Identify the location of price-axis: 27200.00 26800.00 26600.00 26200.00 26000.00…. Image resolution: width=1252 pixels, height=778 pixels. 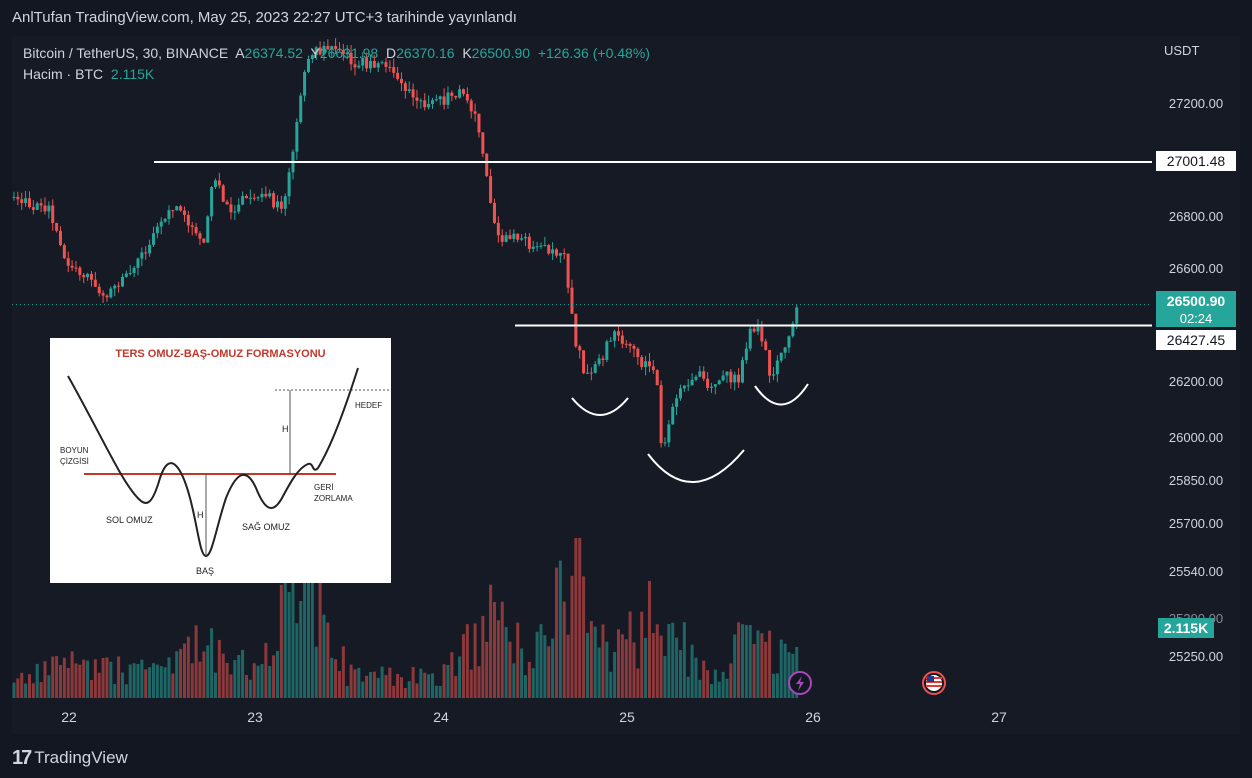
(1196, 380).